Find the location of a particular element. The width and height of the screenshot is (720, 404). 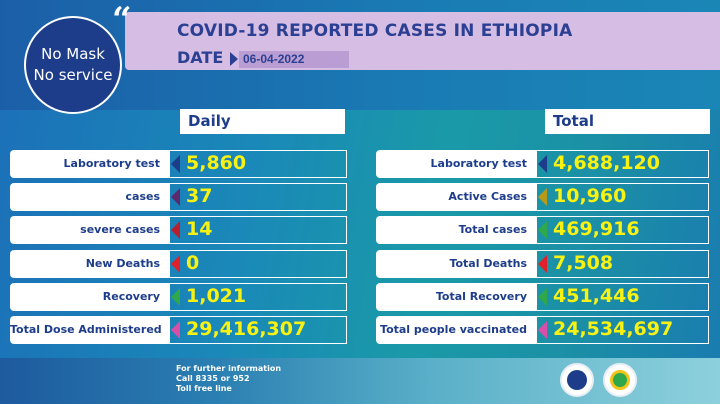

date-arrow-icon is located at coordinates (234, 59).